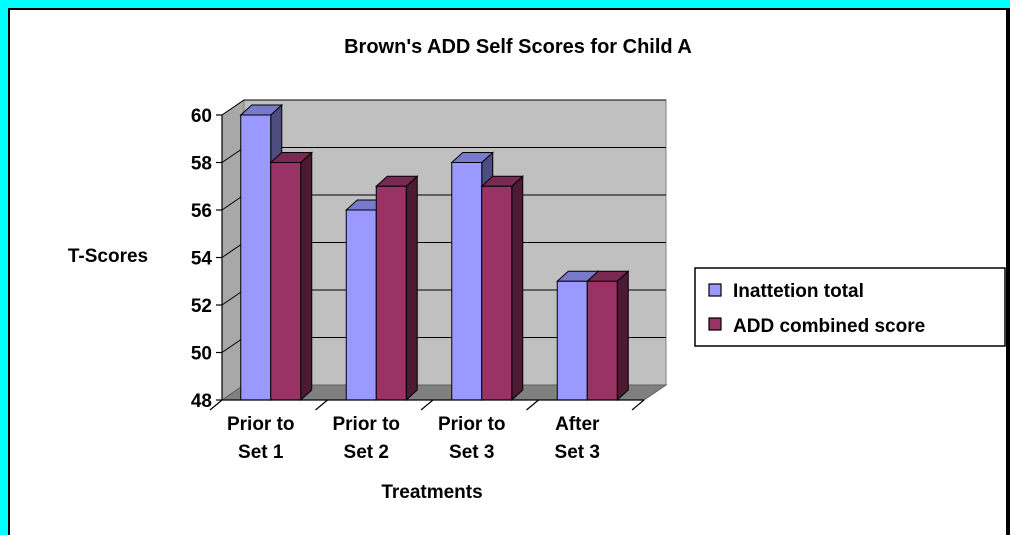  What do you see at coordinates (201, 401) in the screenshot?
I see `y-tick-label: 48` at bounding box center [201, 401].